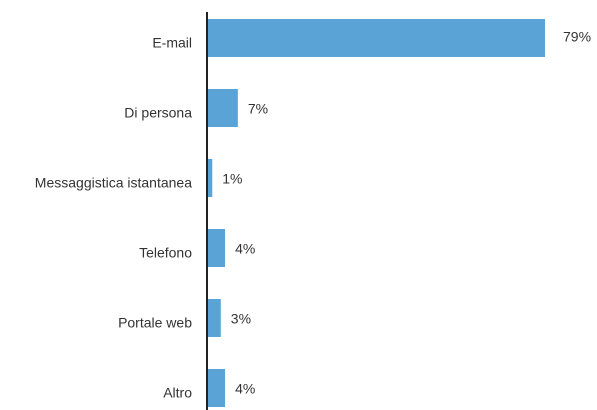 This screenshot has height=410, width=597. I want to click on value-label: 3%, so click(241, 319).